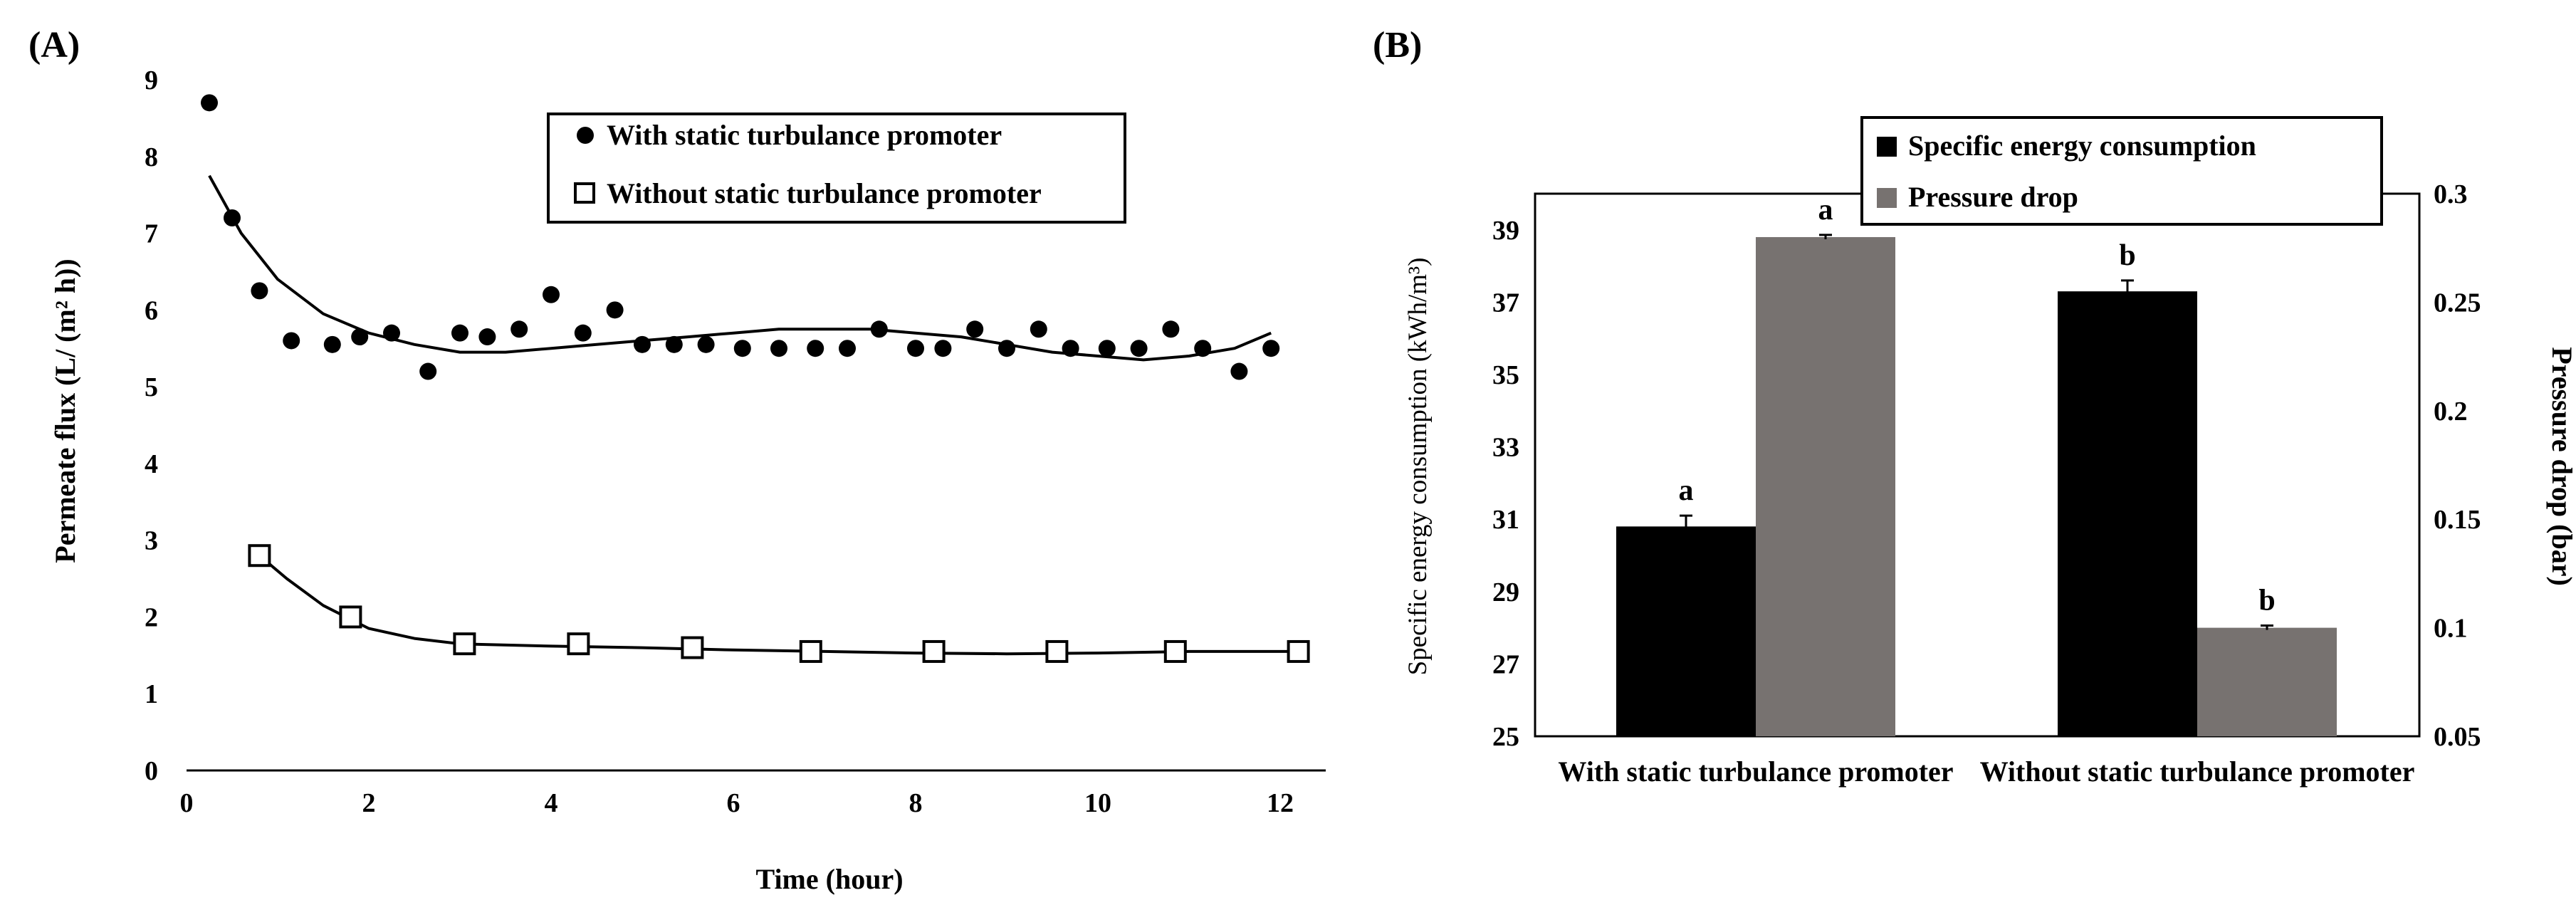 This screenshot has width=2576, height=915. I want to click on panel-a-x-tick-label: 8, so click(916, 803).